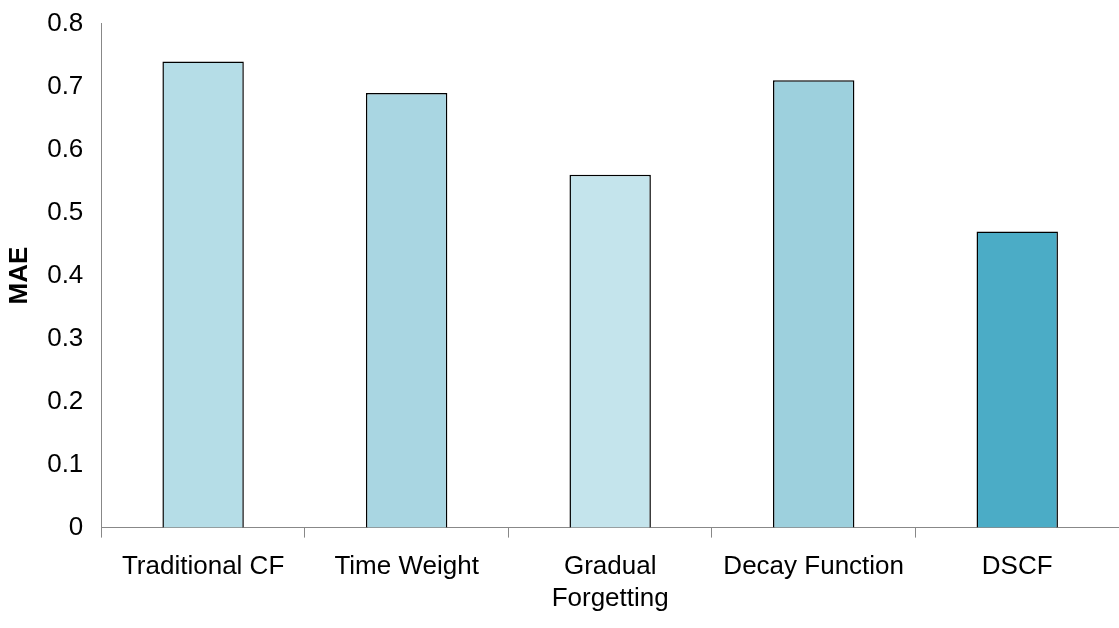 The height and width of the screenshot is (628, 1119). I want to click on y-tick-label: 0.1, so click(65, 462).